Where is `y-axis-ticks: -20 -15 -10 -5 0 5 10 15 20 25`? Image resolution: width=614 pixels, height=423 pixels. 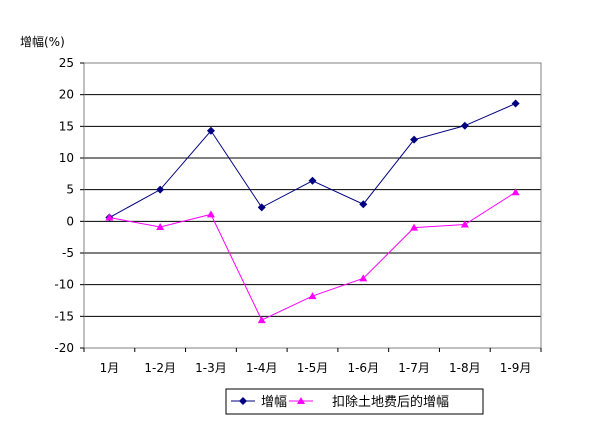
y-axis-ticks: -20 -15 -10 -5 0 5 10 15 20 25 is located at coordinates (69, 205).